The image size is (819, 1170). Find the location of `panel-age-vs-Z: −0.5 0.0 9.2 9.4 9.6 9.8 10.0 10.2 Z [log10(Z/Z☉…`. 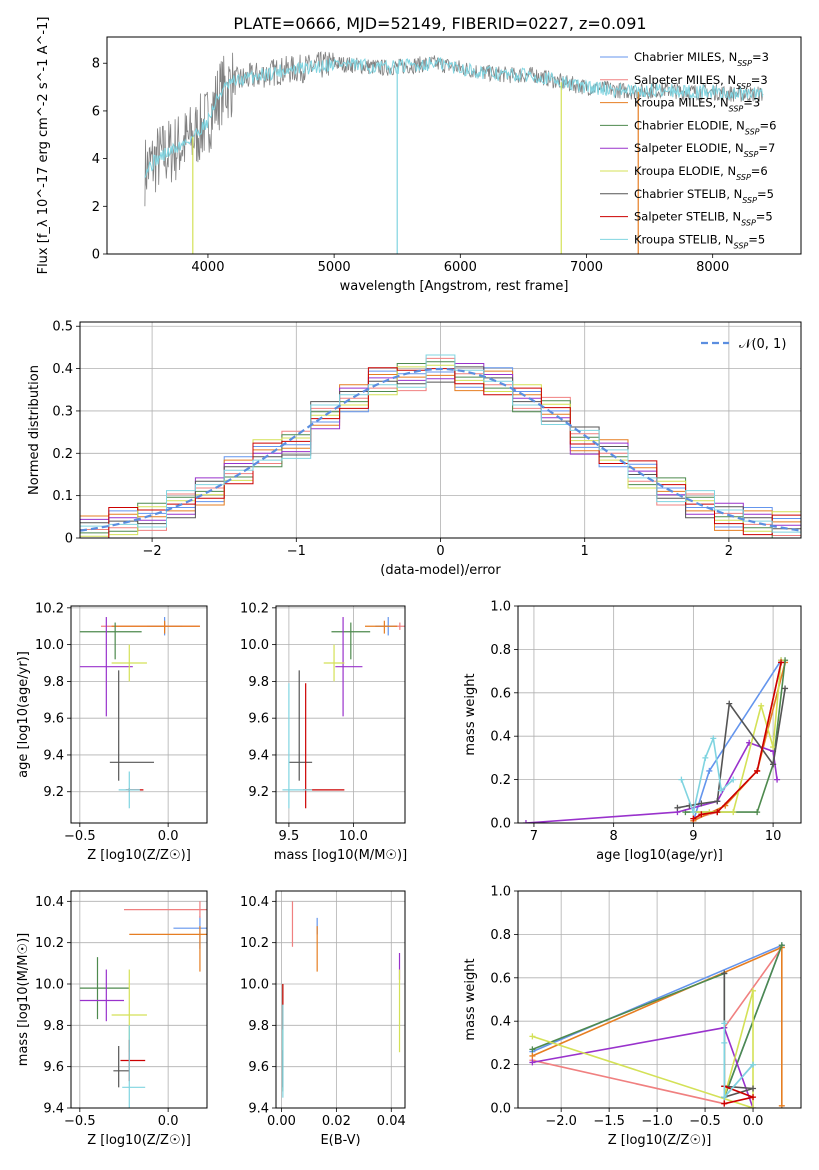

panel-age-vs-Z: −0.5 0.0 9.2 9.4 9.6 9.8 10.0 10.2 Z [log10(Z/Z☉… is located at coordinates (112, 732).